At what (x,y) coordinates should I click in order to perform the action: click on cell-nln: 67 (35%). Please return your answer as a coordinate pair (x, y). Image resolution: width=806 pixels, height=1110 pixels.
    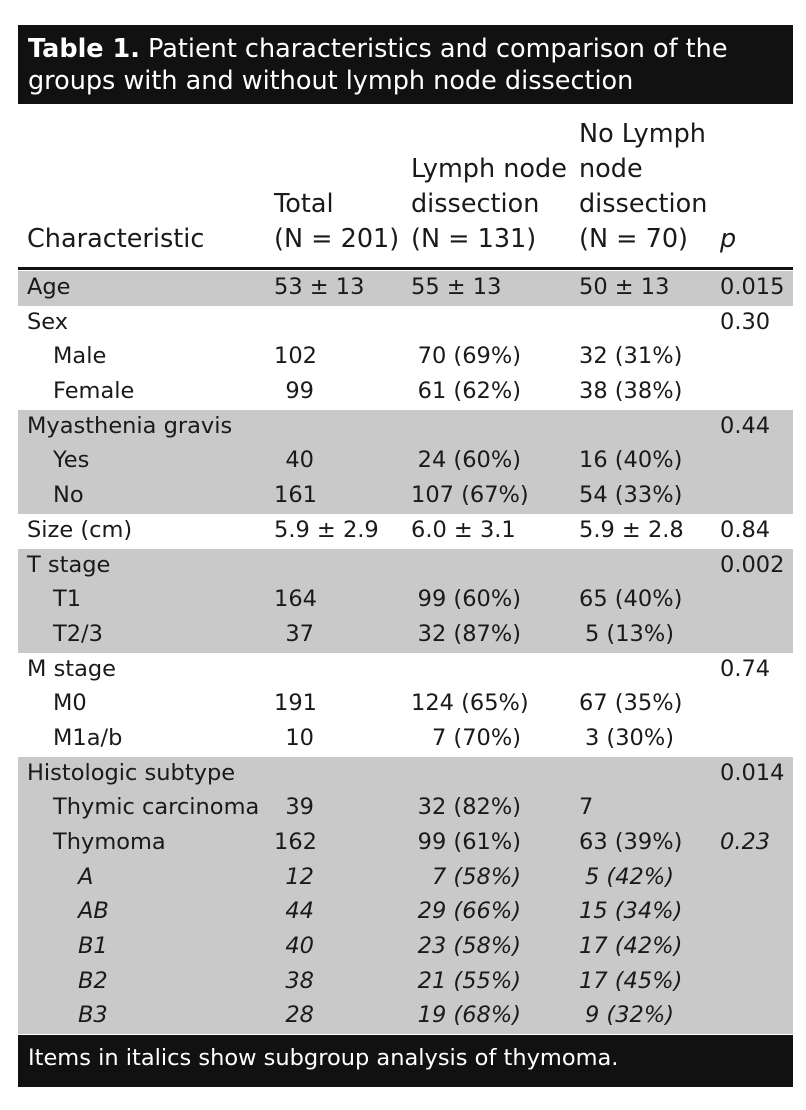
    Looking at the image, I should click on (631, 703).